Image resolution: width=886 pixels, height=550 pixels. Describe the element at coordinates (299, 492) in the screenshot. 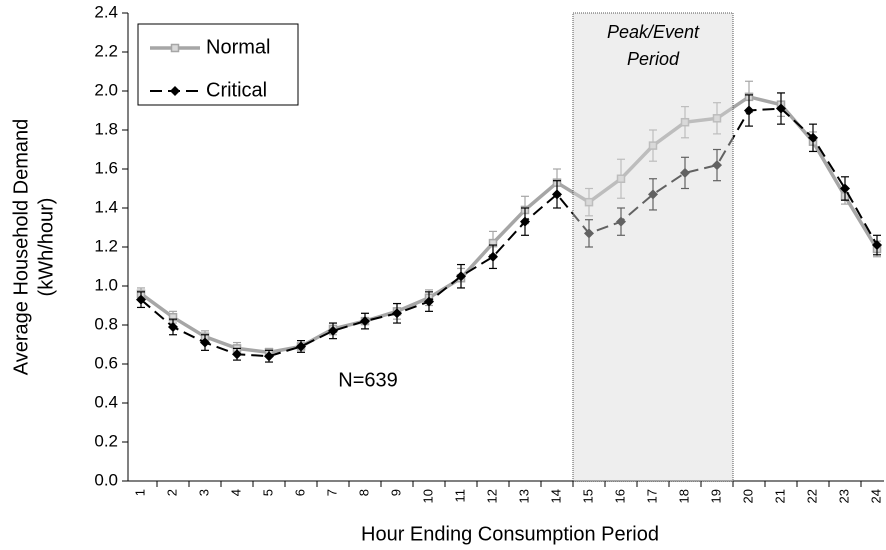

I see `x-tick-label: 6` at that location.